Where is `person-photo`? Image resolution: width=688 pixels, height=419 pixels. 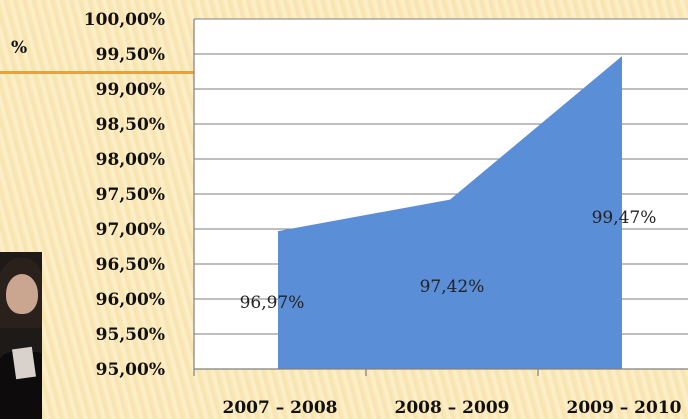 person-photo is located at coordinates (21, 335).